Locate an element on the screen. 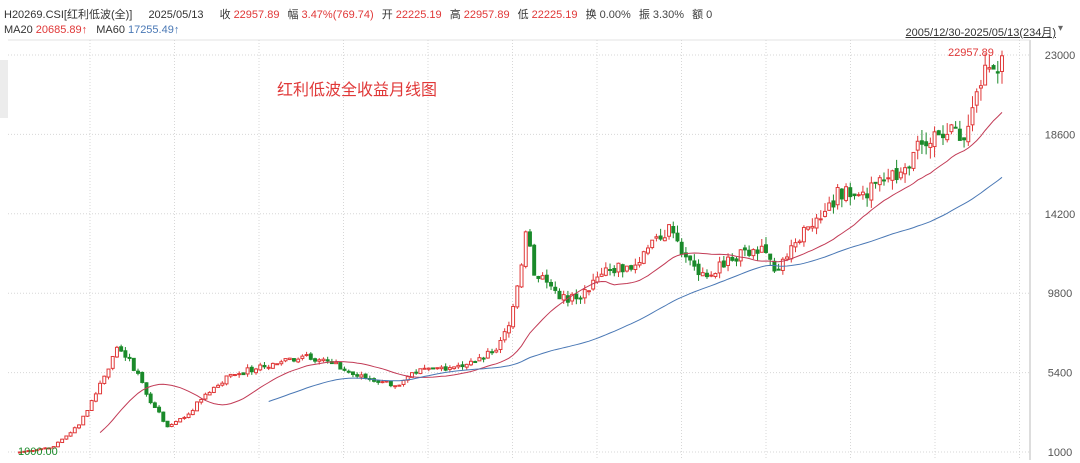  close-value: 22957.89 is located at coordinates (256, 15).